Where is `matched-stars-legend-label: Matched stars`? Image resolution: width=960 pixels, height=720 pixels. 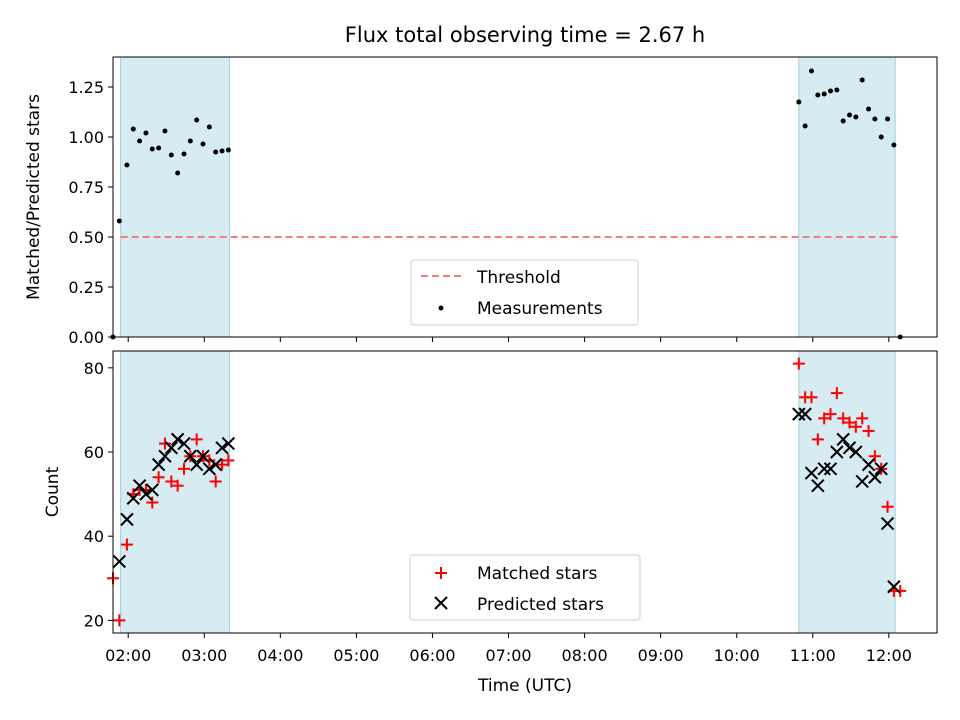 matched-stars-legend-label: Matched stars is located at coordinates (537, 574).